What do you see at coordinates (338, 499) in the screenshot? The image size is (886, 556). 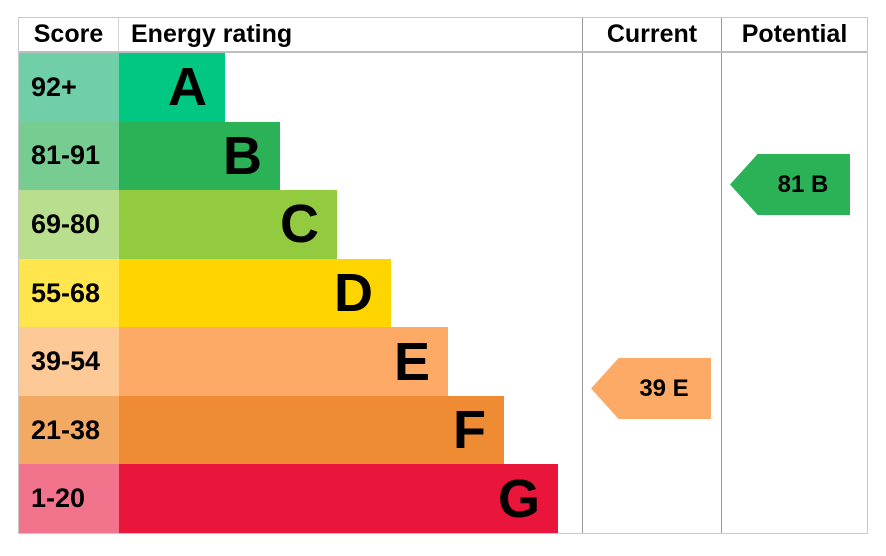 I see `band-bar-g: G` at bounding box center [338, 499].